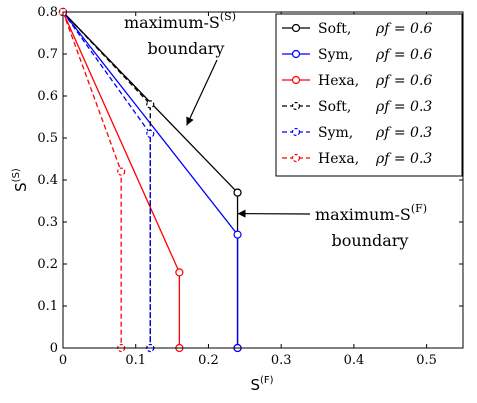 The width and height of the screenshot is (477, 403). Describe the element at coordinates (281, 360) in the screenshot. I see `x-tick-label: 0.3` at that location.